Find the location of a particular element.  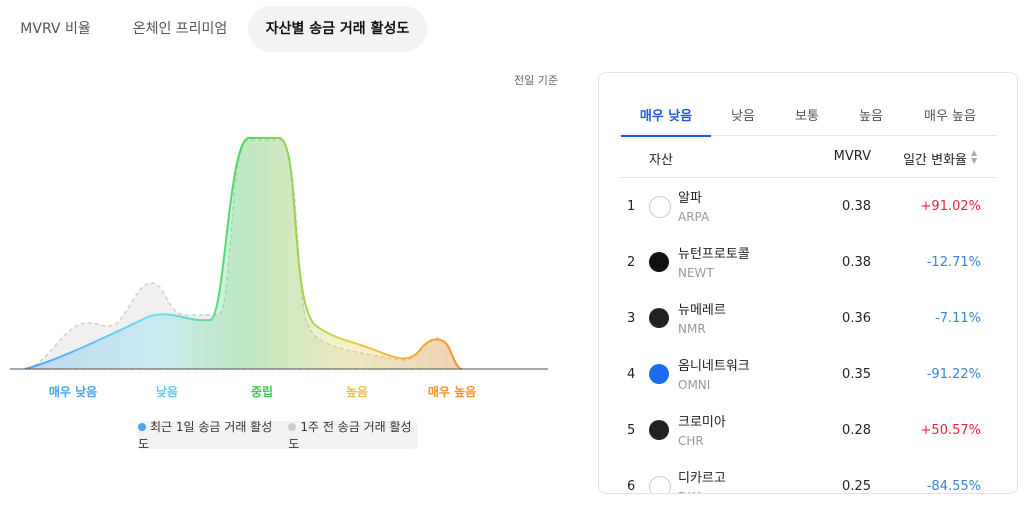

daily-change: -7.11% is located at coordinates (958, 318).